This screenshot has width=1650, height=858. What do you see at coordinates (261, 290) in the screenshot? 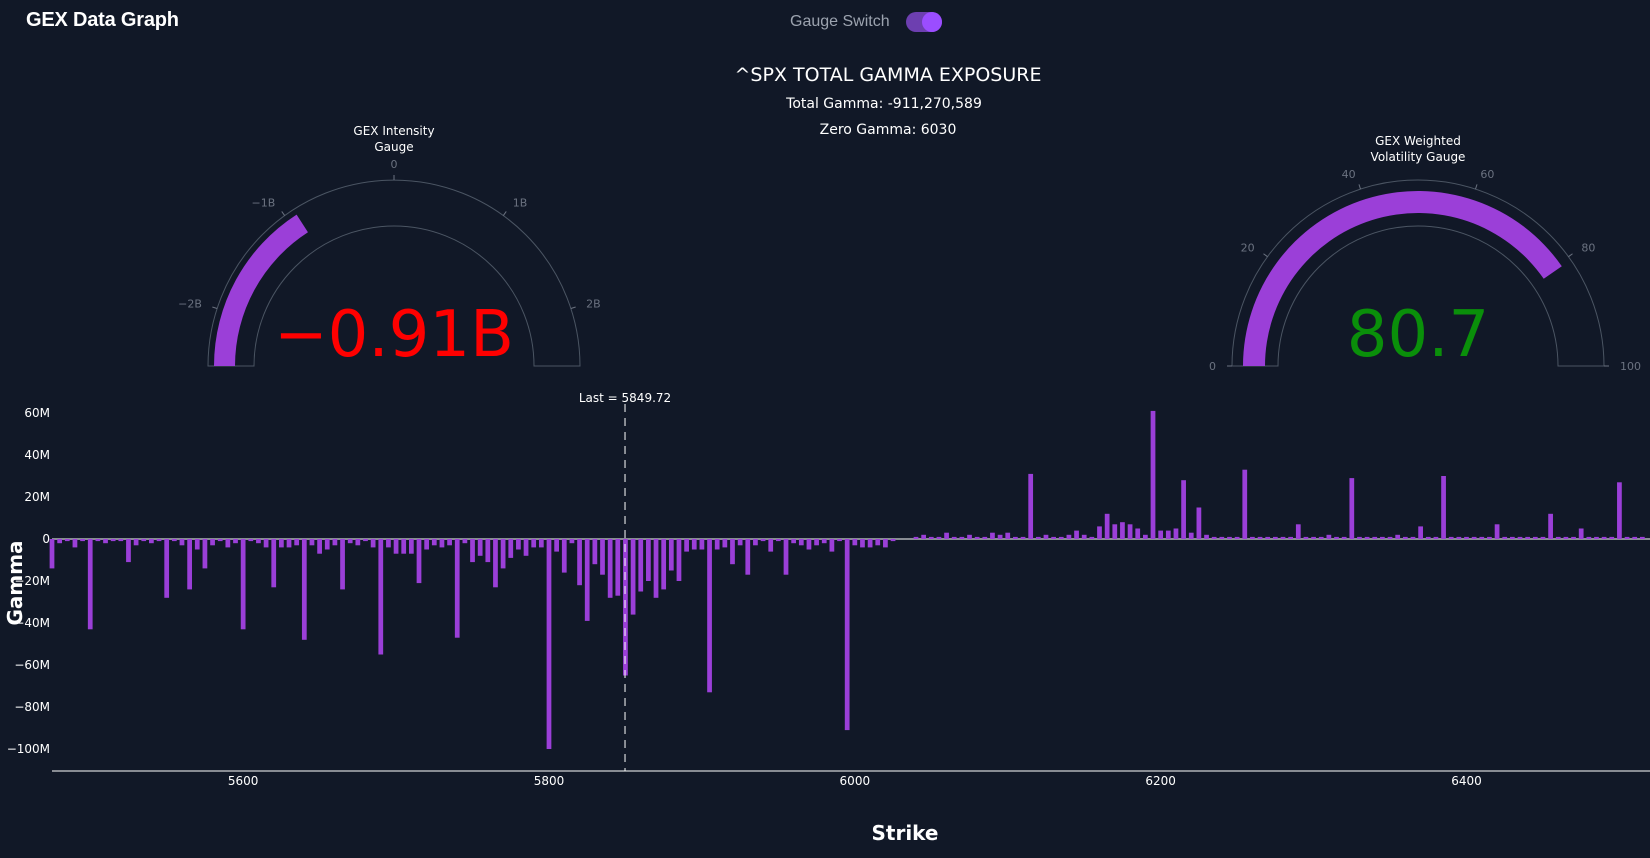
I see `intensity-gauge-value-bar` at bounding box center [261, 290].